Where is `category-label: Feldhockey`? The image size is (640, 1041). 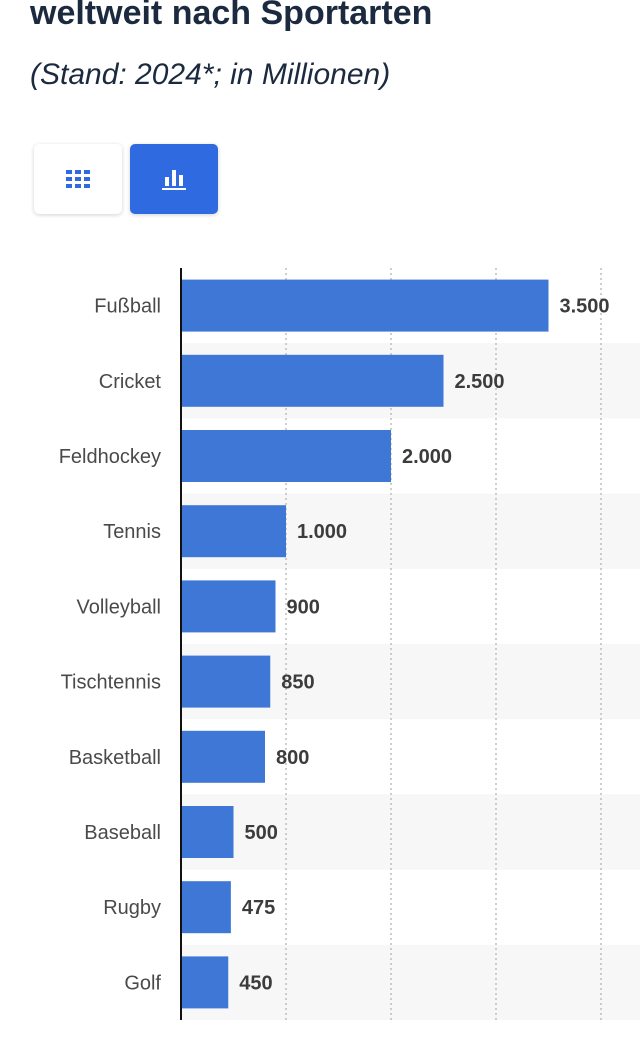 category-label: Feldhockey is located at coordinates (110, 457).